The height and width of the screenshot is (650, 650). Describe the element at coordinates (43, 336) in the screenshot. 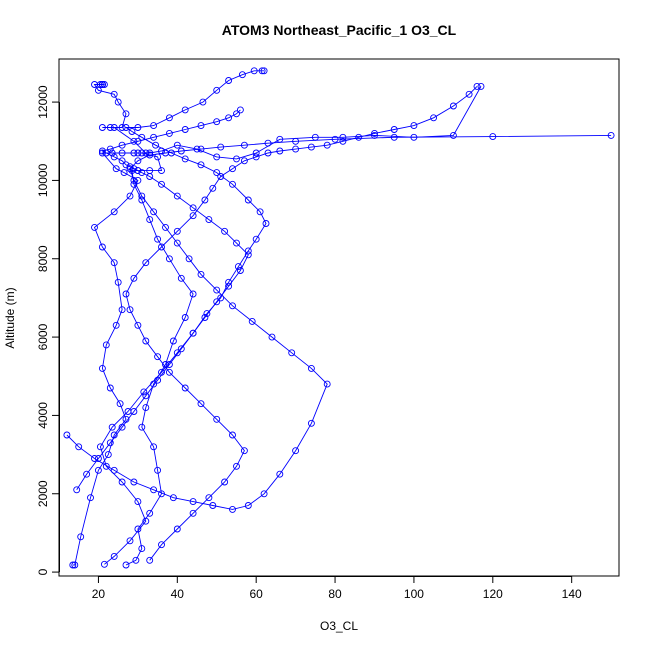

I see `y-tick-label: 6000` at that location.